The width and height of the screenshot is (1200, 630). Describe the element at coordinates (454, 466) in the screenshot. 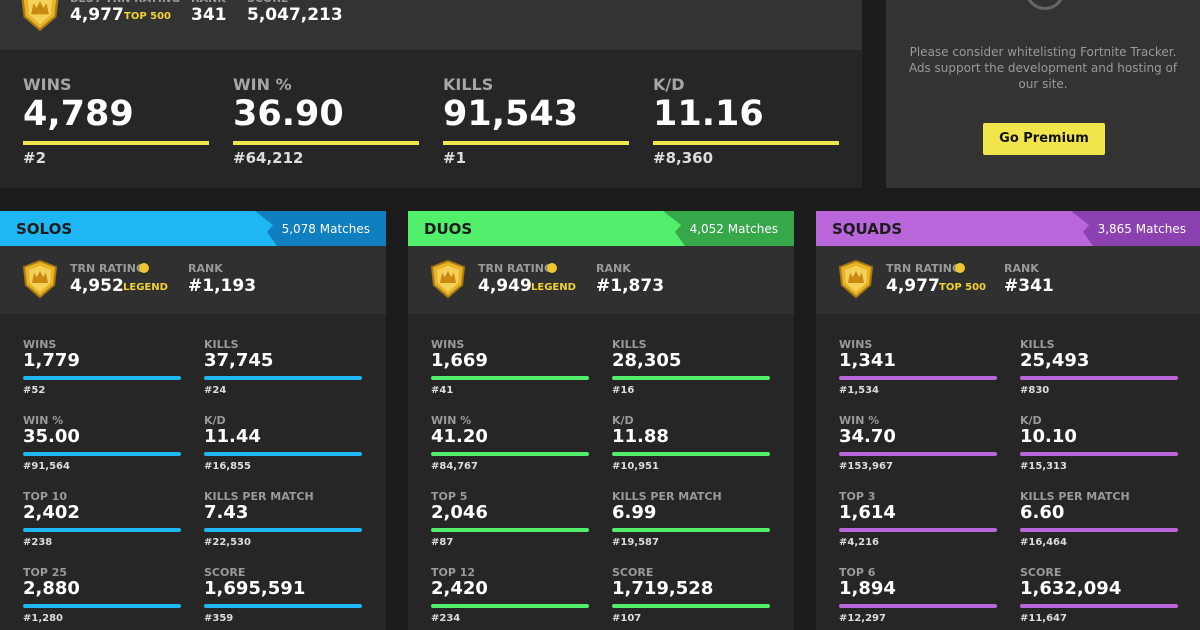

I see `stat-rank: #84,767` at that location.